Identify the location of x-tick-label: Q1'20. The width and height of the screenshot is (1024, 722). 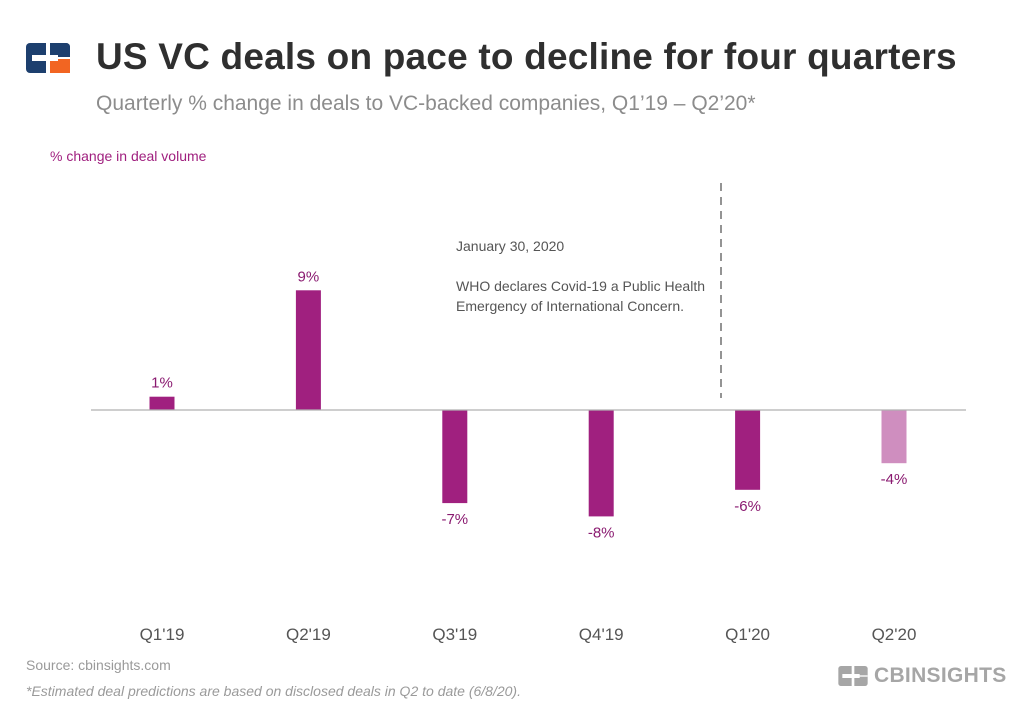
(747, 634).